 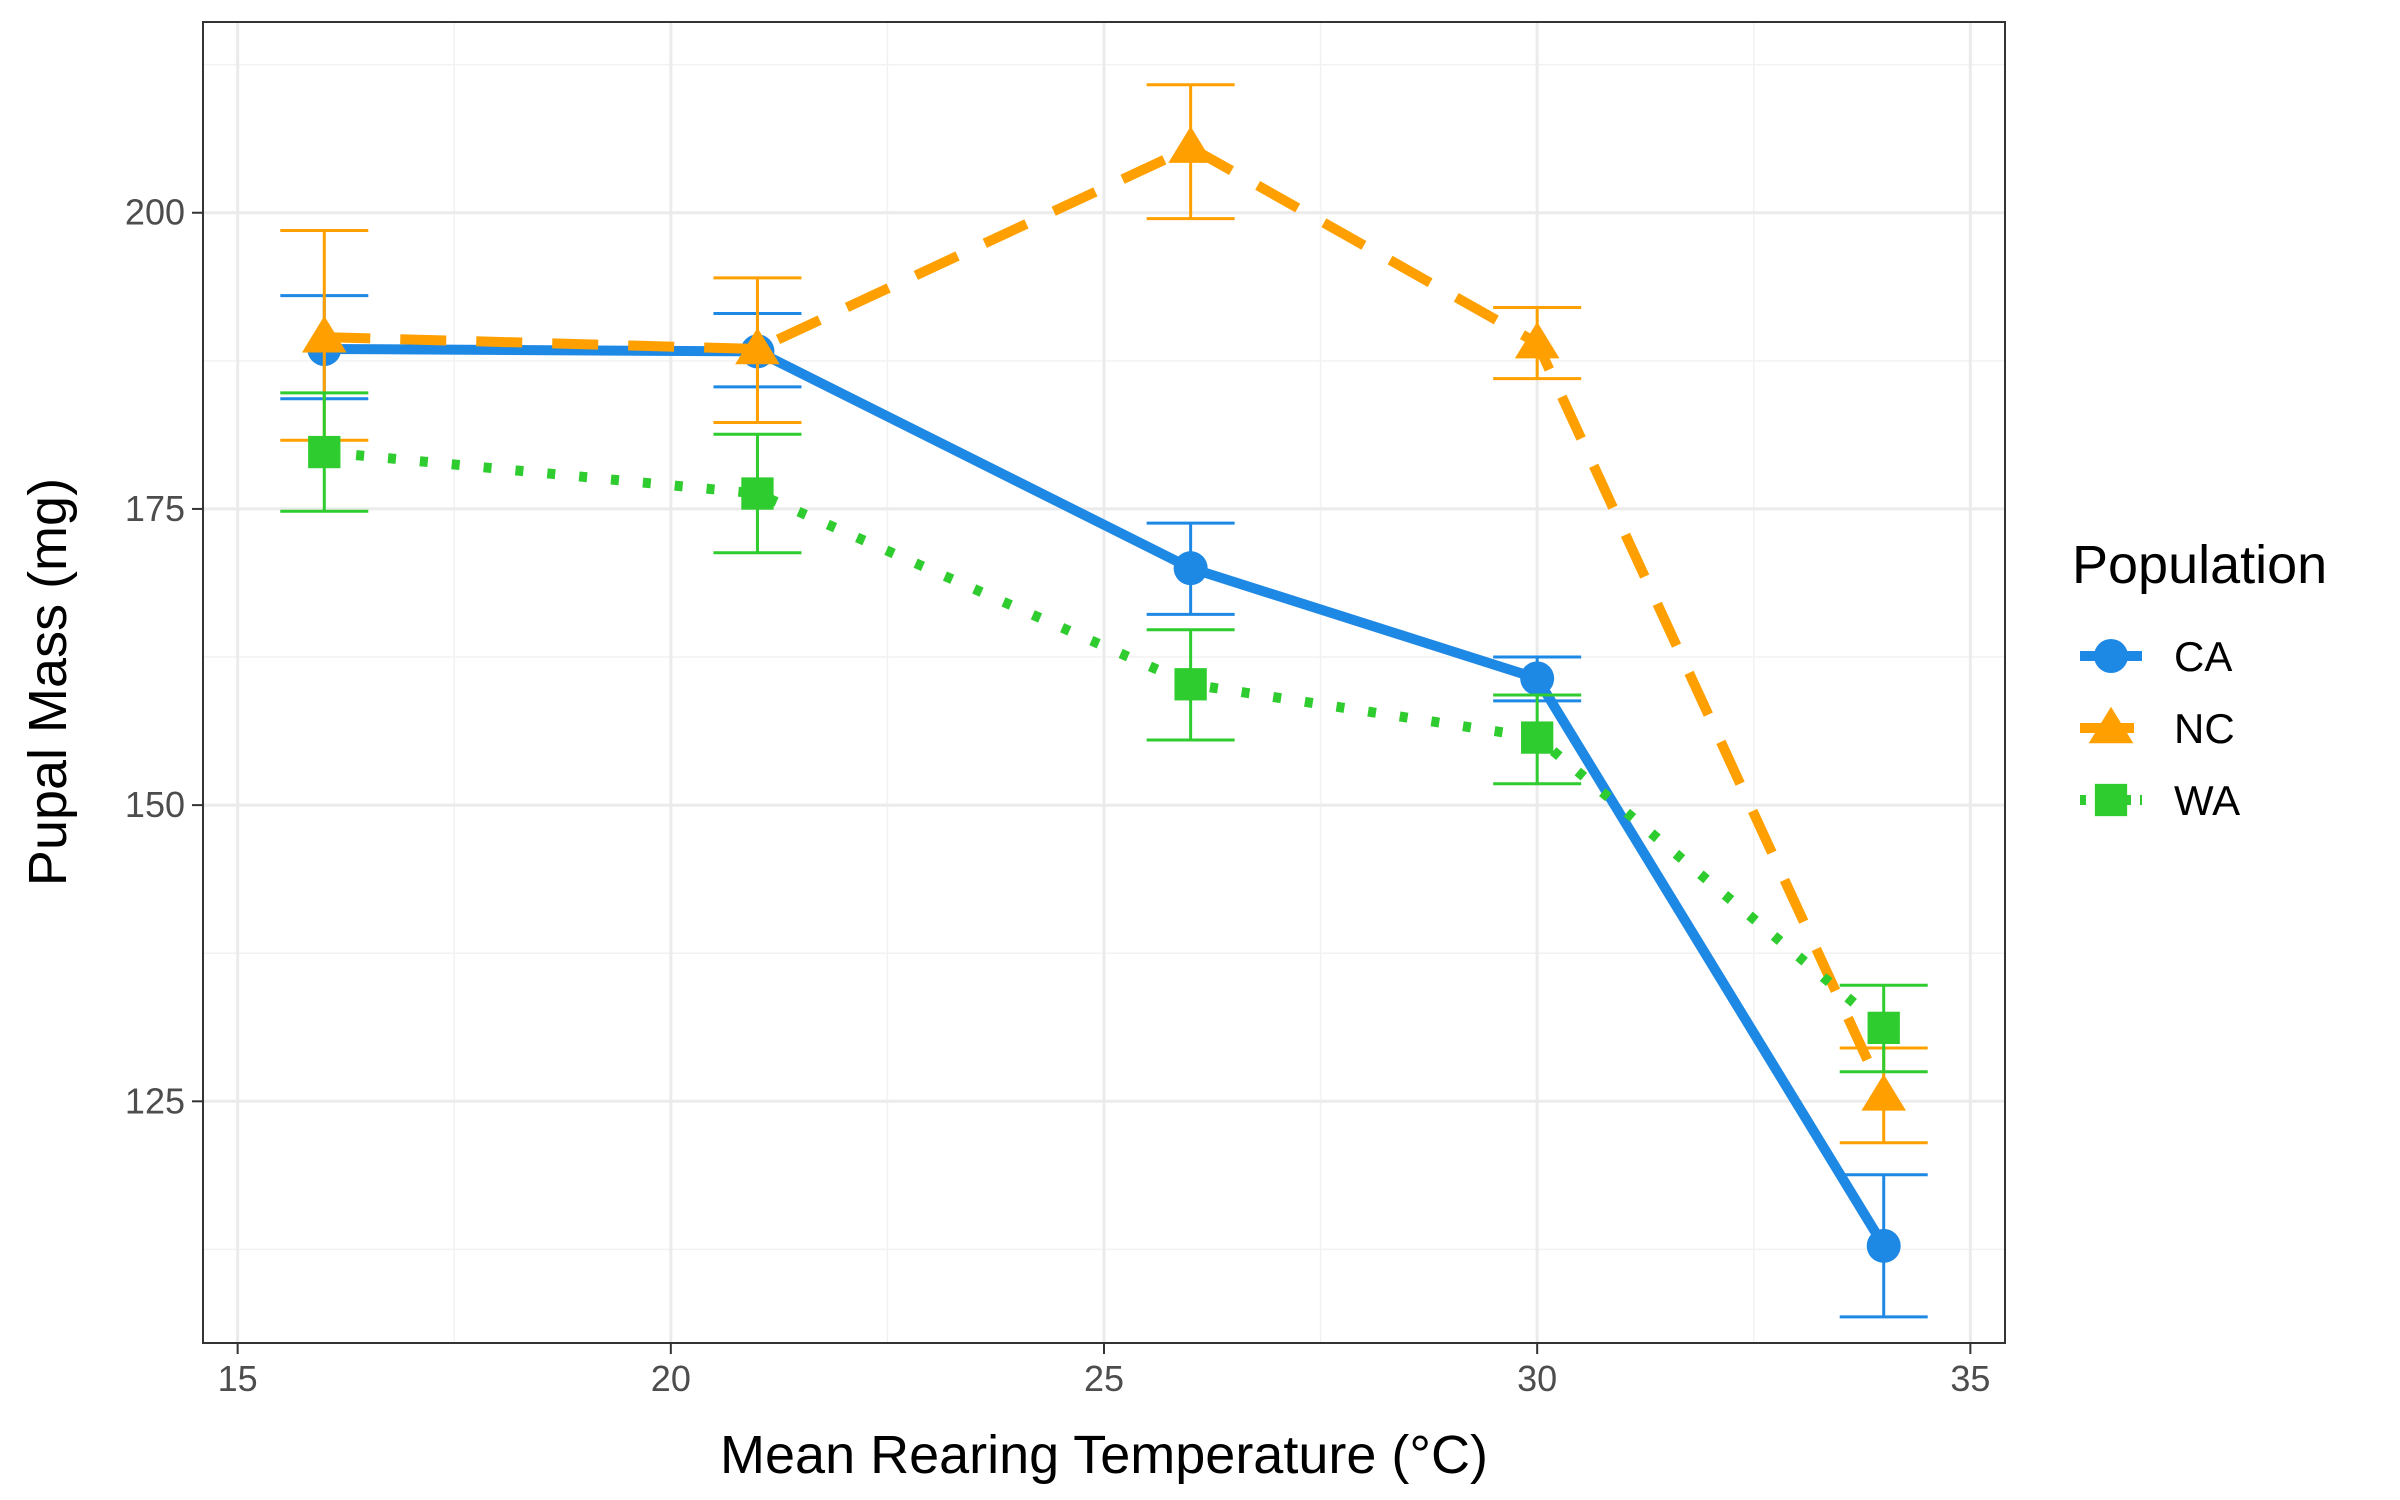 I want to click on legend-key-marker-ca, so click(x=2111, y=656).